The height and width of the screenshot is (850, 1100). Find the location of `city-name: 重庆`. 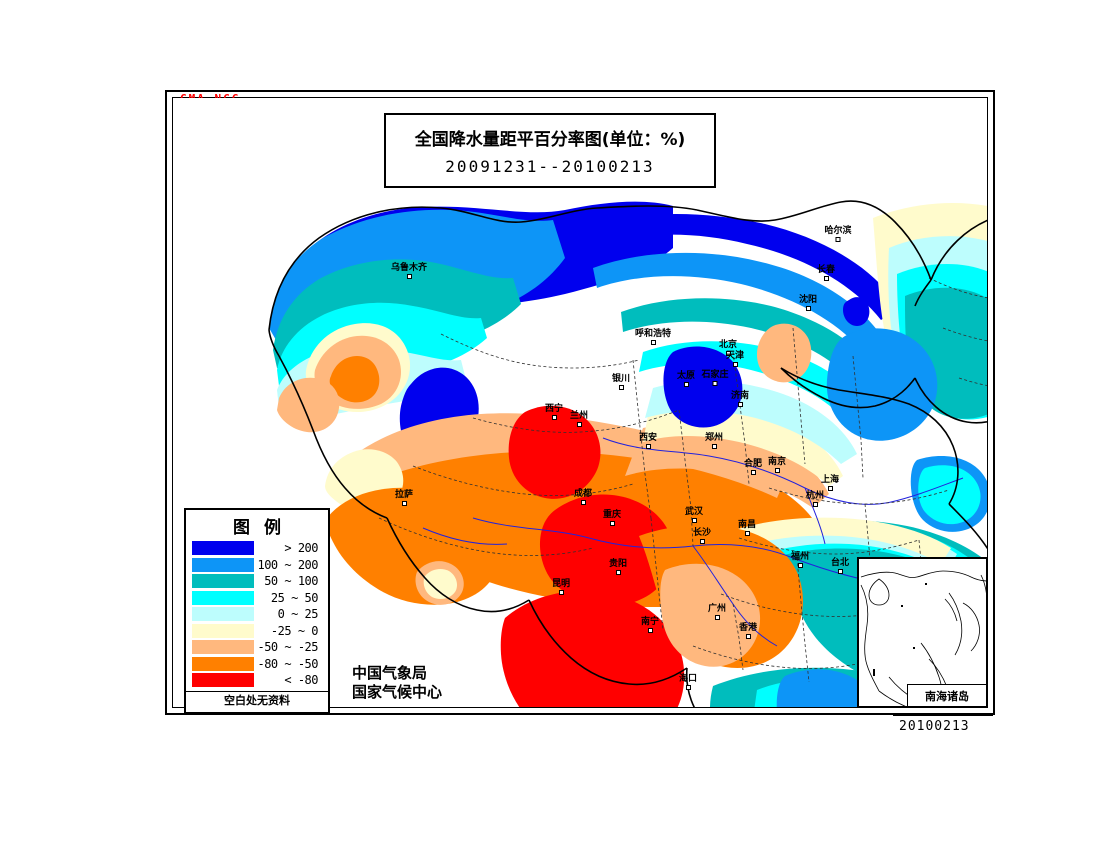

city-name: 重庆 is located at coordinates (612, 515).